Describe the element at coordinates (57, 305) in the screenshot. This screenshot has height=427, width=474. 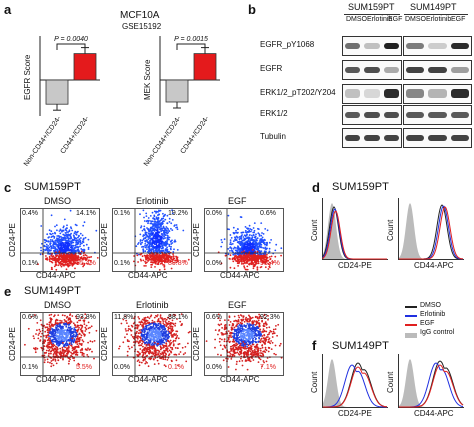
I see `condition-label: DMSO` at that location.